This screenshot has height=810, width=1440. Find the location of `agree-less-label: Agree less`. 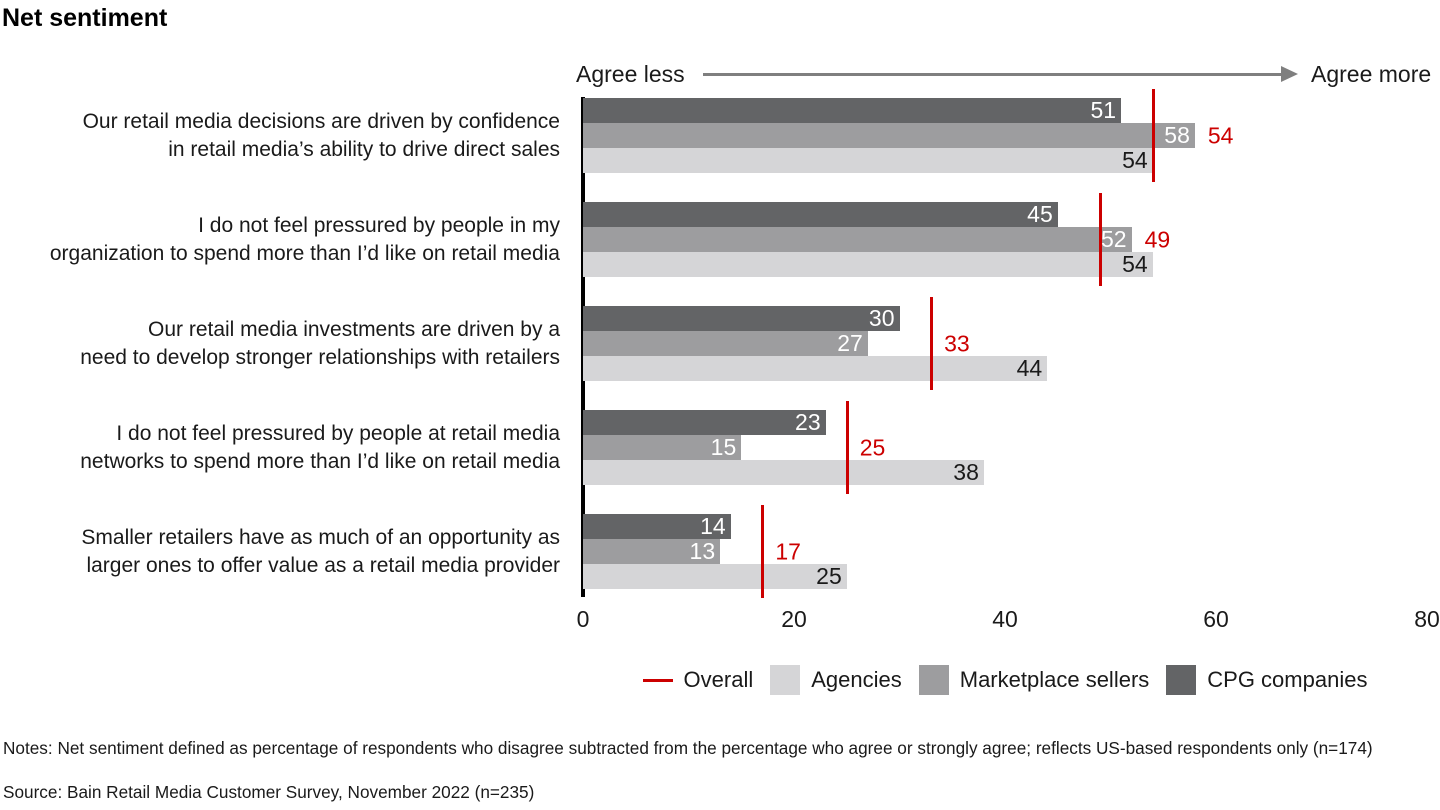

agree-less-label: Agree less is located at coordinates (630, 74).